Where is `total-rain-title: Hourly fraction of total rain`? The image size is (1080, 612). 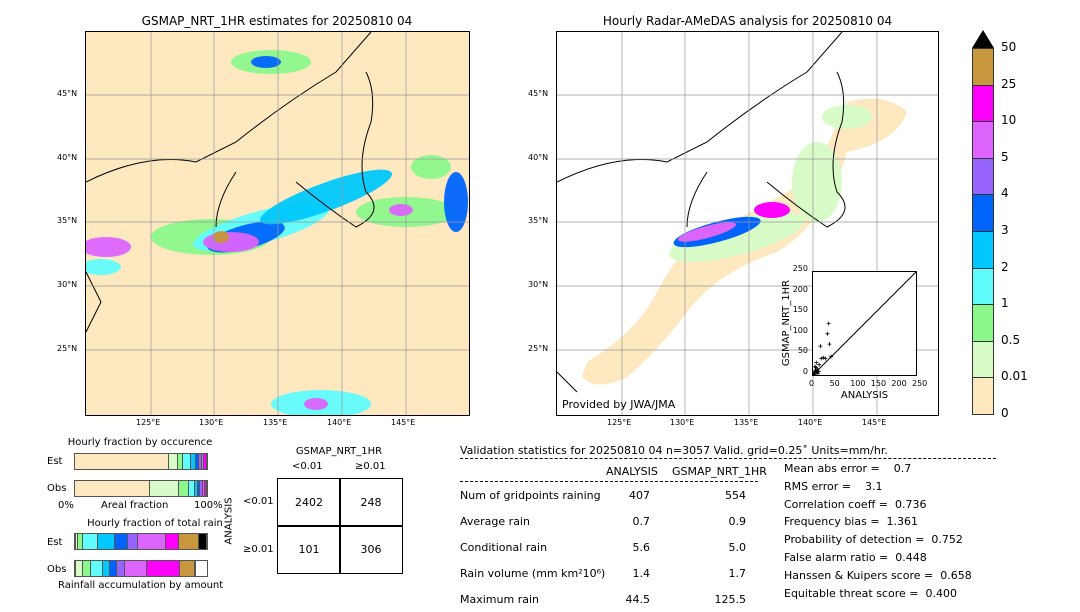 total-rain-title: Hourly fraction of total rain is located at coordinates (155, 523).